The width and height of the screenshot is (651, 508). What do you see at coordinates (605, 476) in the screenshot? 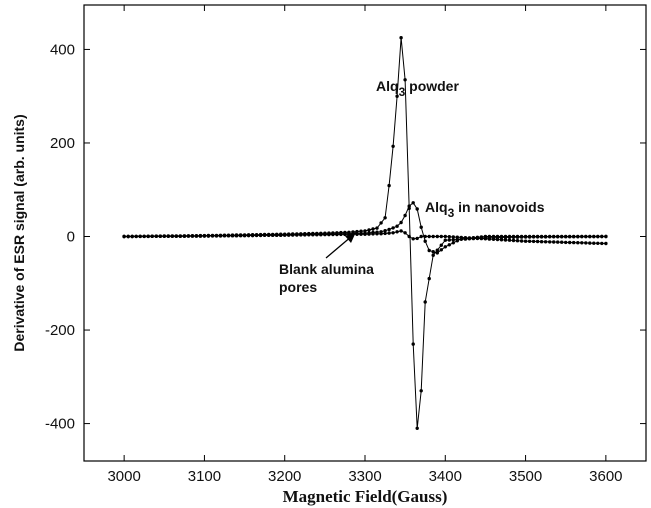
I see `x-tick-label: 3600` at bounding box center [605, 476].